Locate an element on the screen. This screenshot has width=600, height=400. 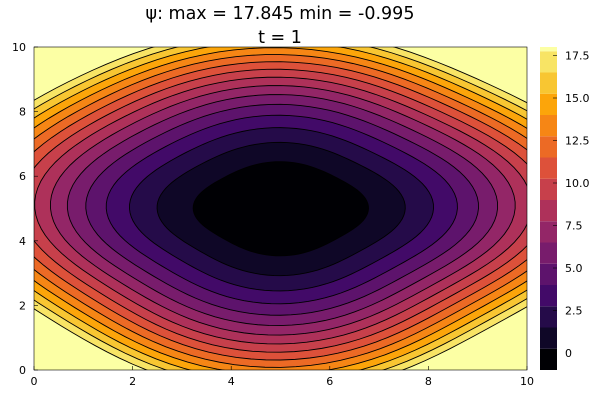
x-tick-label: 4 is located at coordinates (231, 381).